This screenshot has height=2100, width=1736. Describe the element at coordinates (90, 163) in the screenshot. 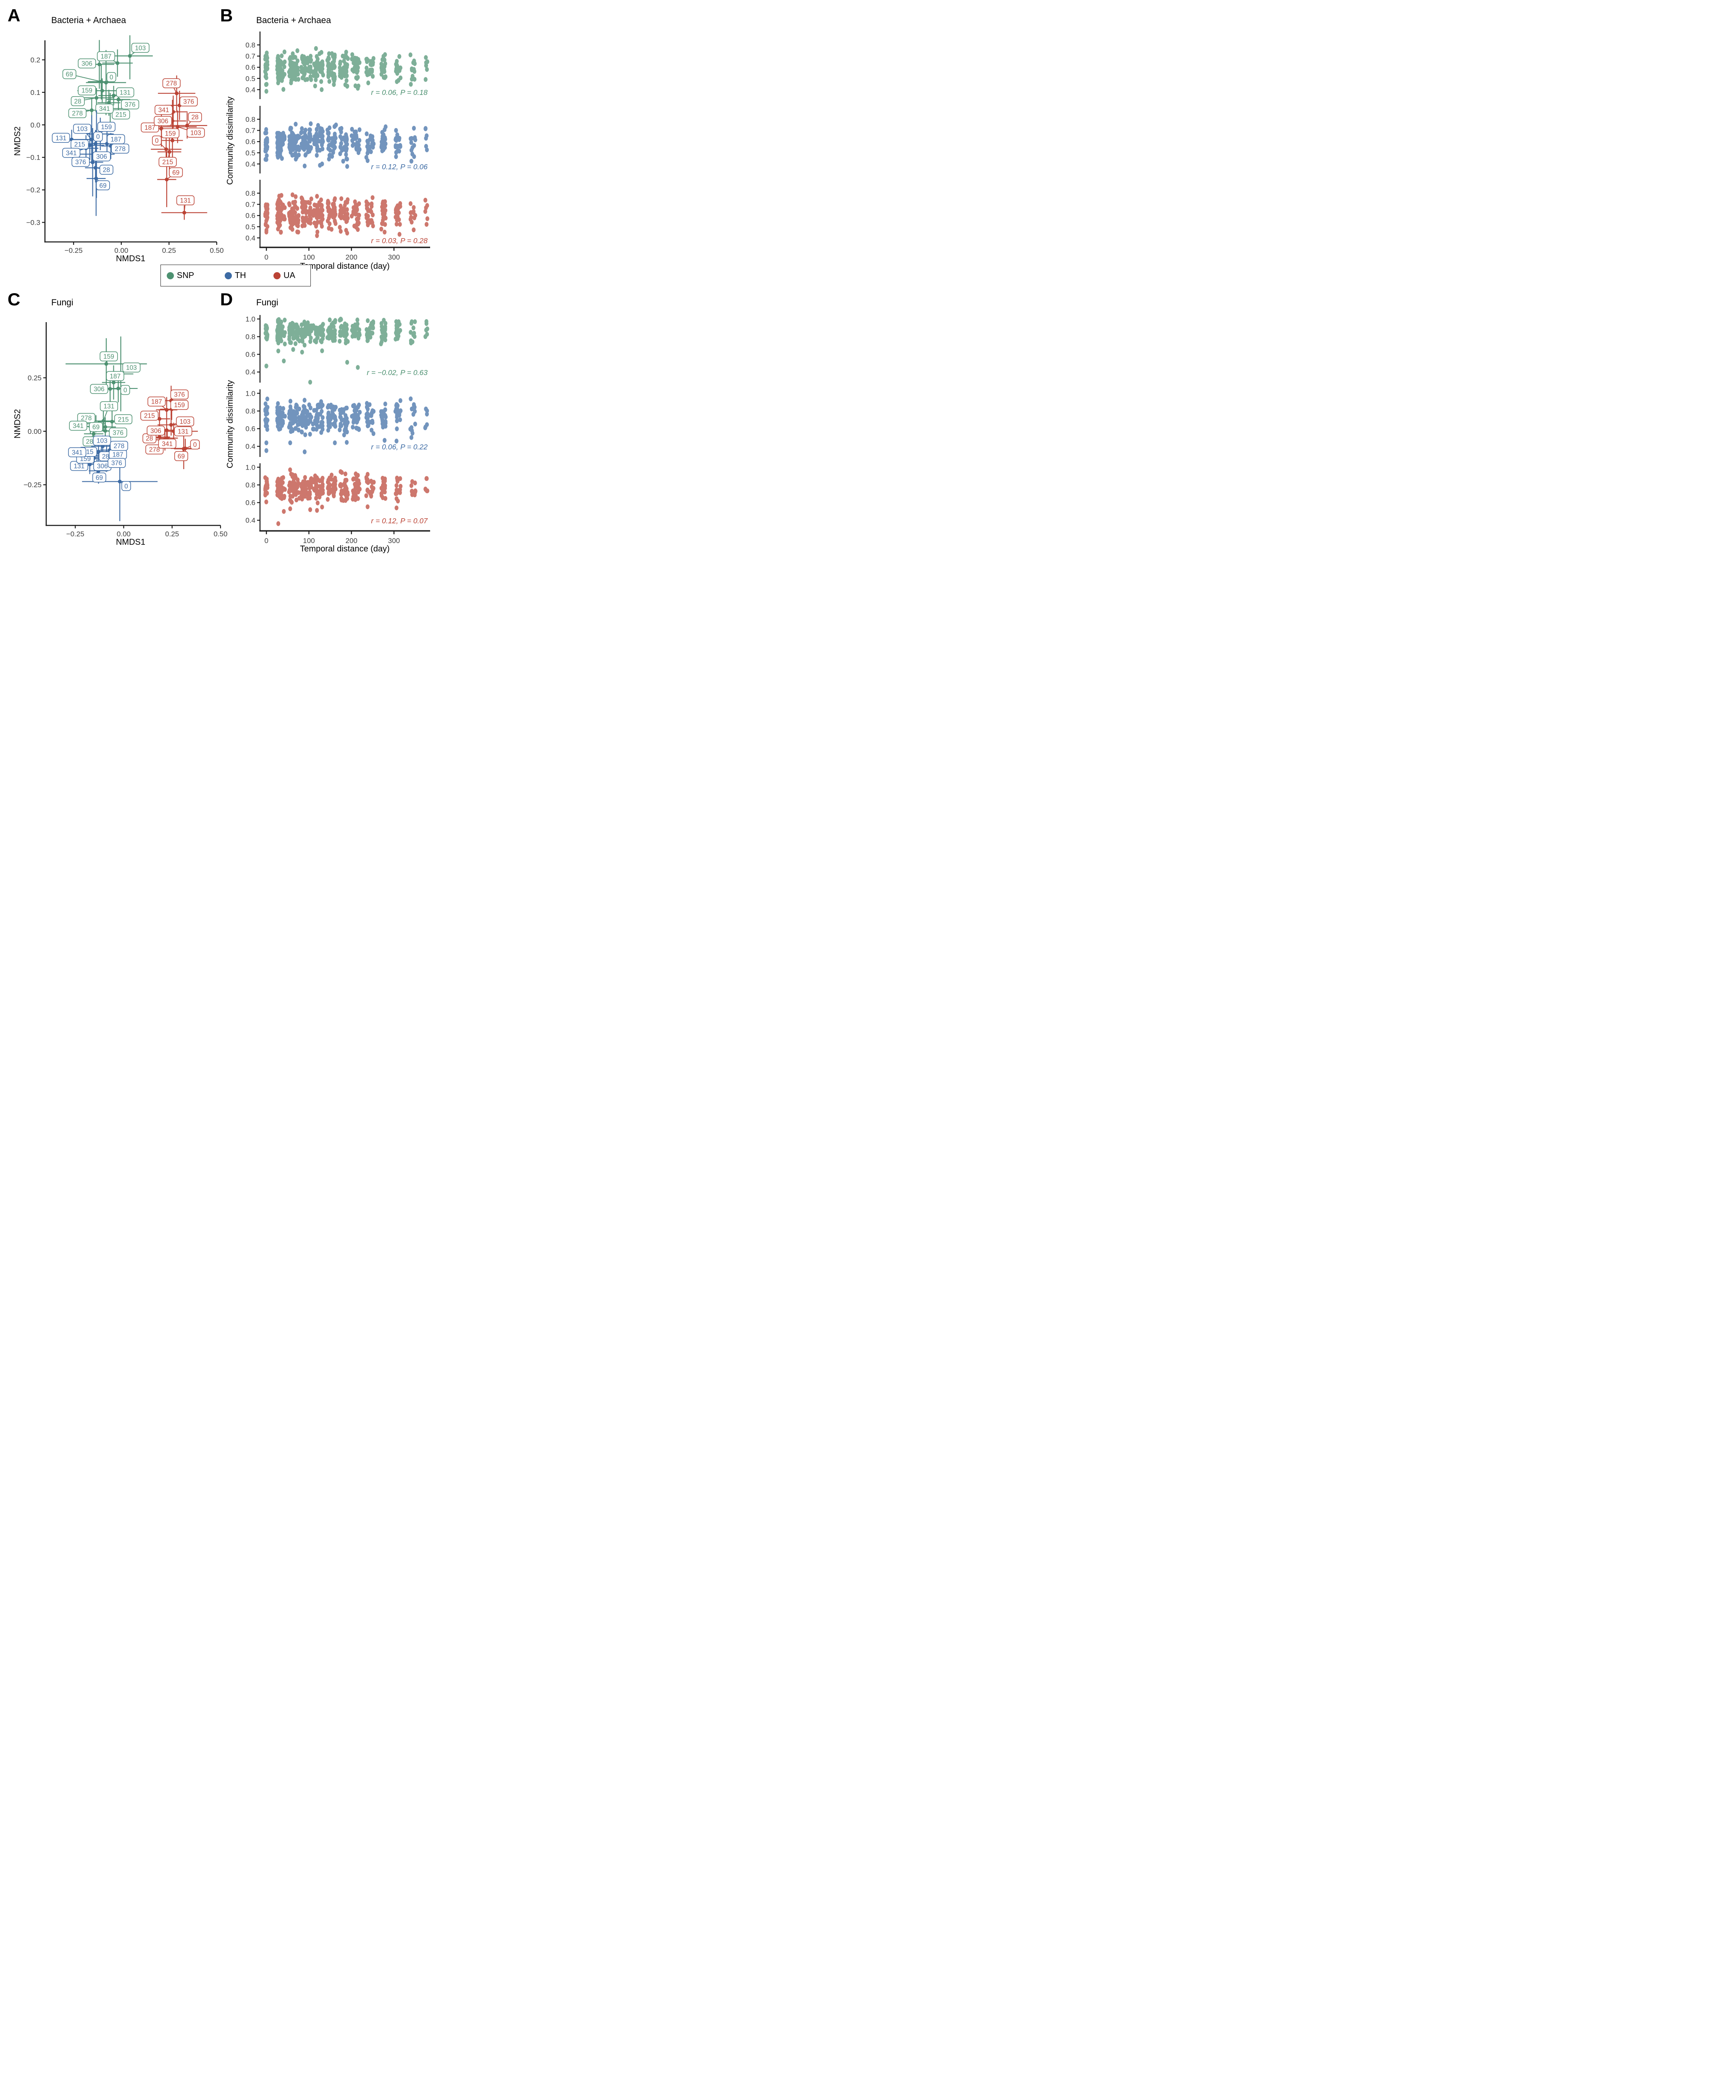

I see `nmds-series-TH: 0 28 69 103 131 159 187 215 278 306 341 376` at that location.